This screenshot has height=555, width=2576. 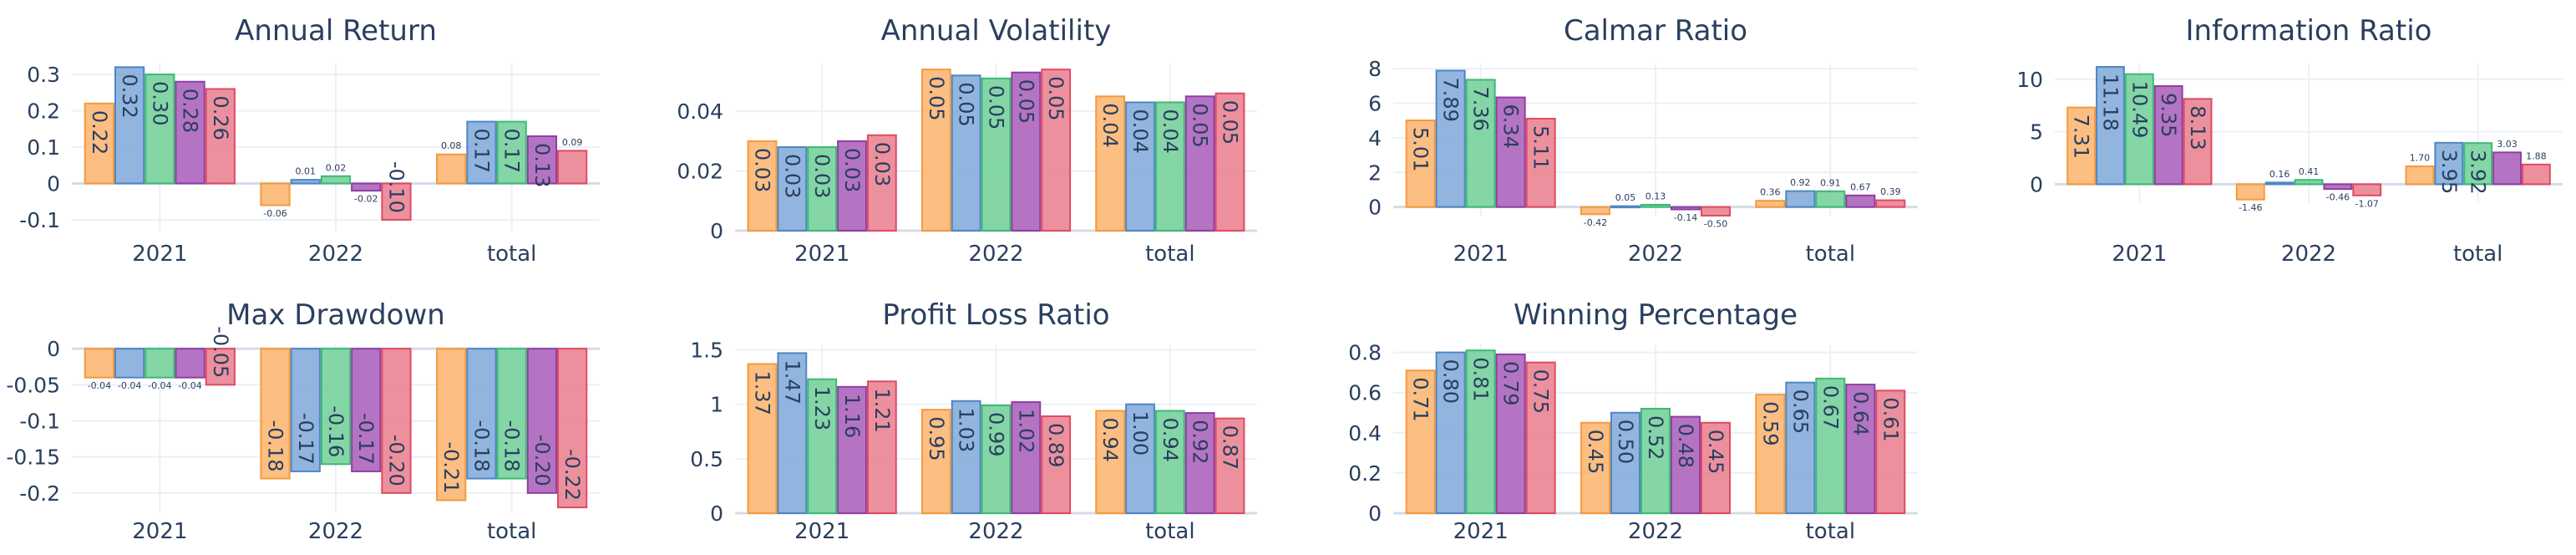 I want to click on data-label: 0.32, so click(x=129, y=96).